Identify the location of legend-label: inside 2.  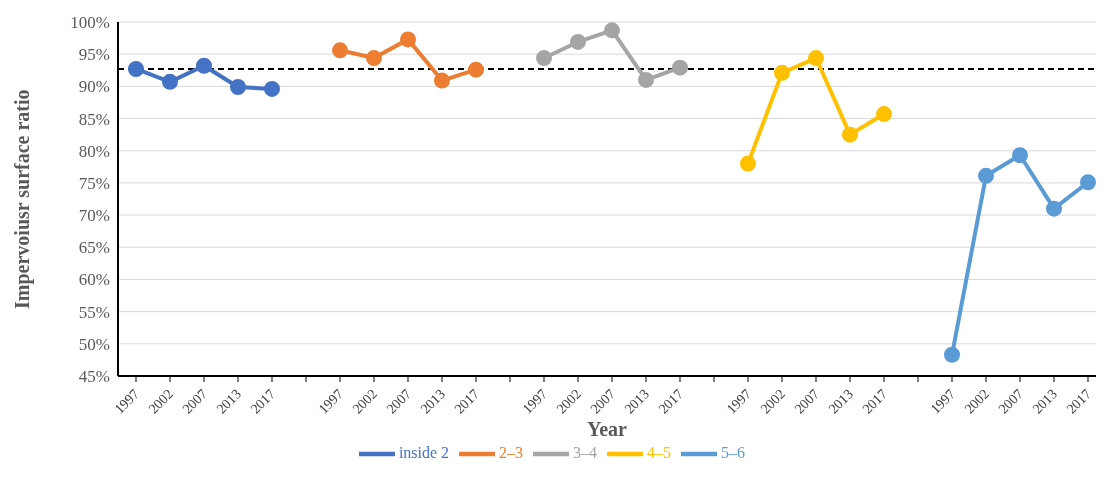
(424, 452).